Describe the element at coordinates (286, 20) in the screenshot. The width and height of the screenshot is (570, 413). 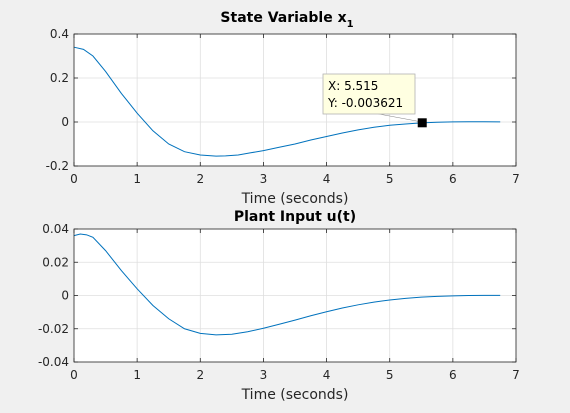
I see `chart-title-state-variable: State Variable x1` at that location.